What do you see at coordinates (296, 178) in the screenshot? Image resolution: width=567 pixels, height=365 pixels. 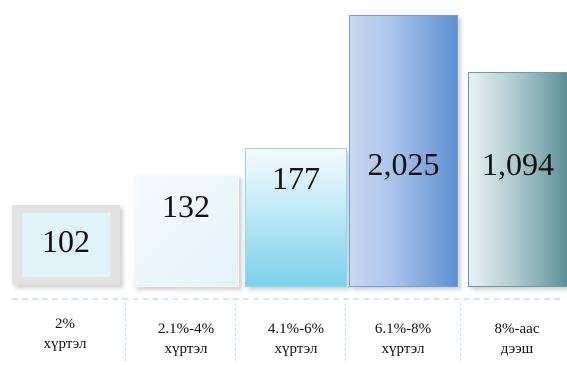 I see `value-label-3: 177` at bounding box center [296, 178].